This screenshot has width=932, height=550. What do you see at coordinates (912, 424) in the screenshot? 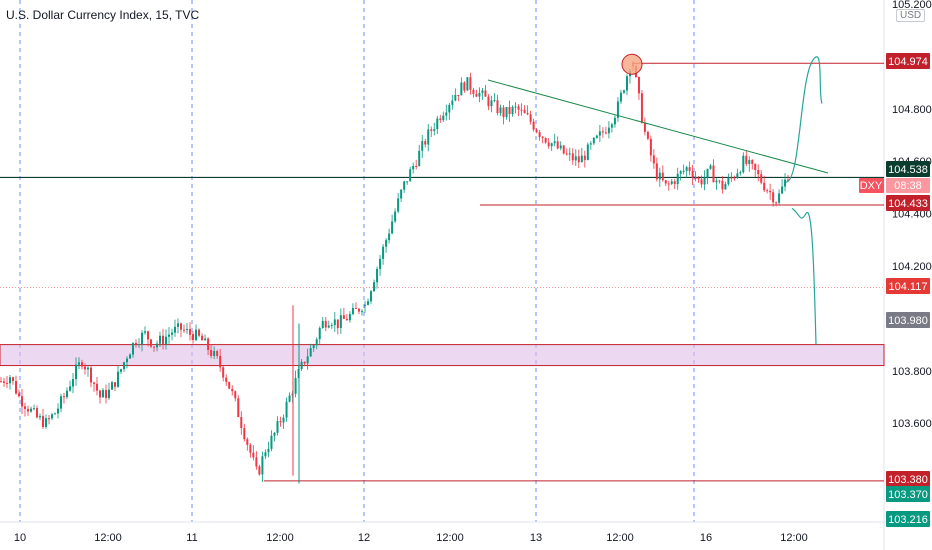
I see `y-tick-label: 103.600` at bounding box center [912, 424].